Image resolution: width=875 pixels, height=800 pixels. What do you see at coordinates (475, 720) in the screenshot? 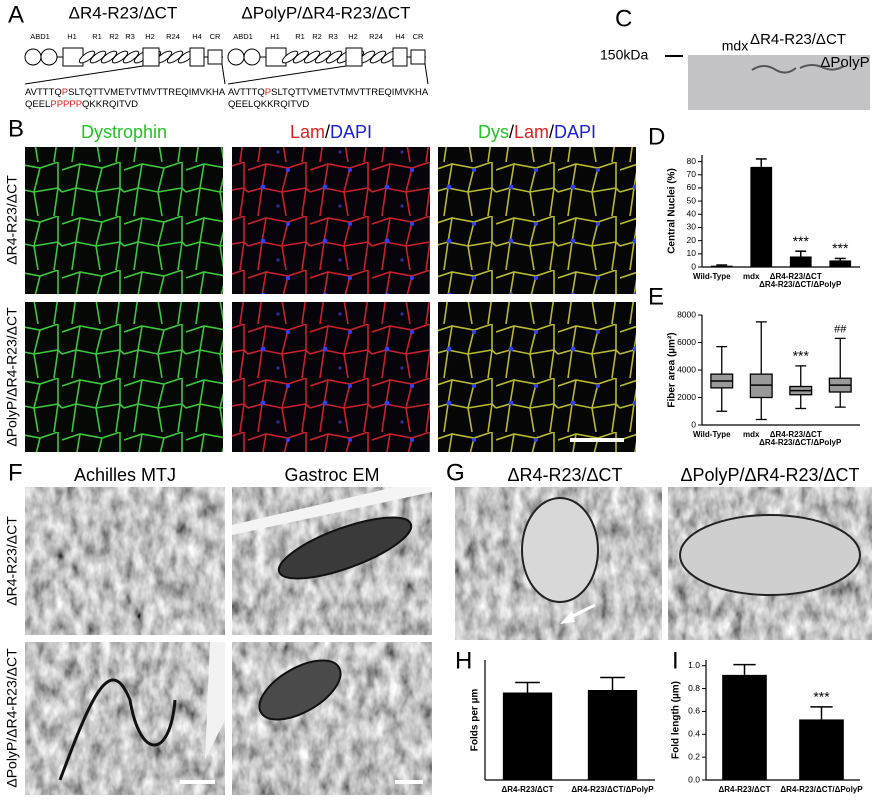
I see `y-axis-label: Folds per µm` at bounding box center [475, 720].